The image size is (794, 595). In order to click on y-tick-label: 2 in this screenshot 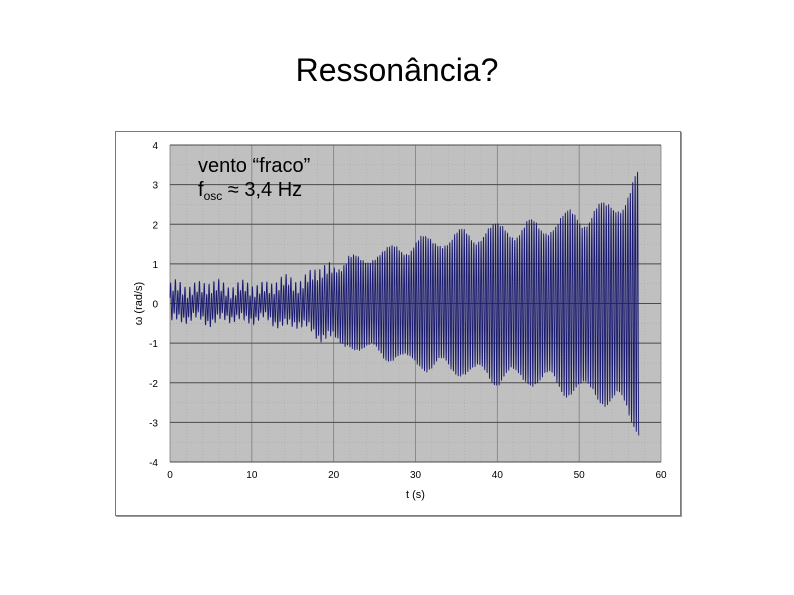, I will do `click(155, 225)`.